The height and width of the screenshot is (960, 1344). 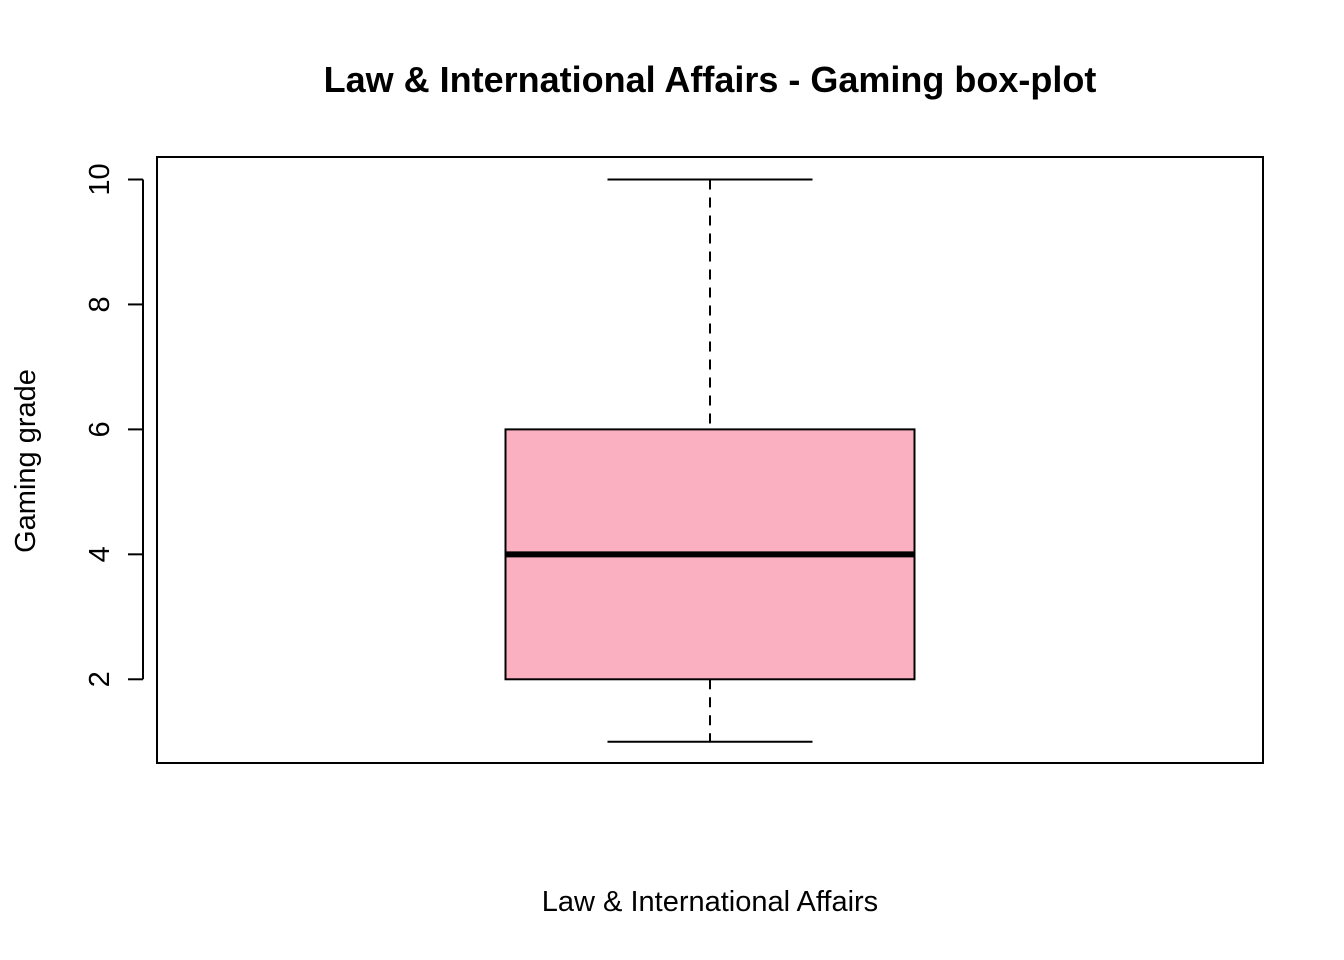 I want to click on y-tick-label: 4, so click(x=100, y=554).